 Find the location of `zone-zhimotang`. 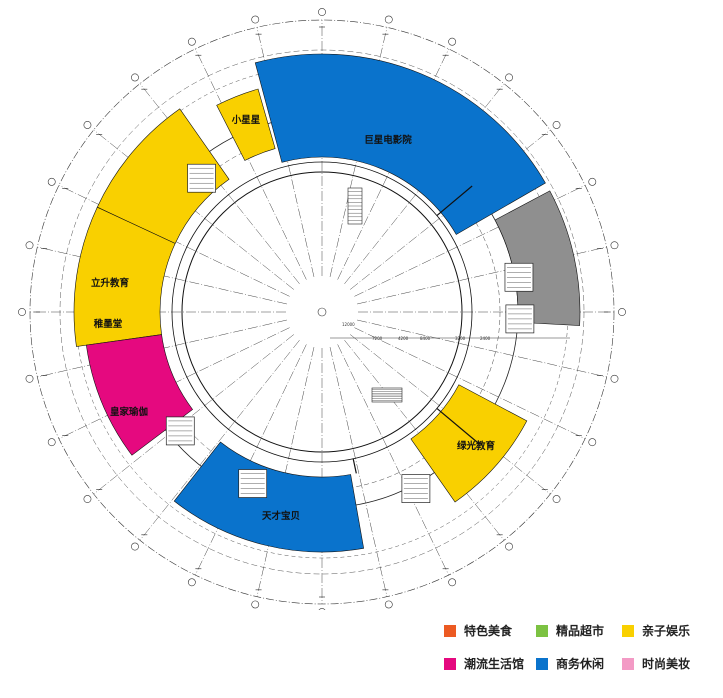

zone-zhimotang is located at coordinates (124, 276).